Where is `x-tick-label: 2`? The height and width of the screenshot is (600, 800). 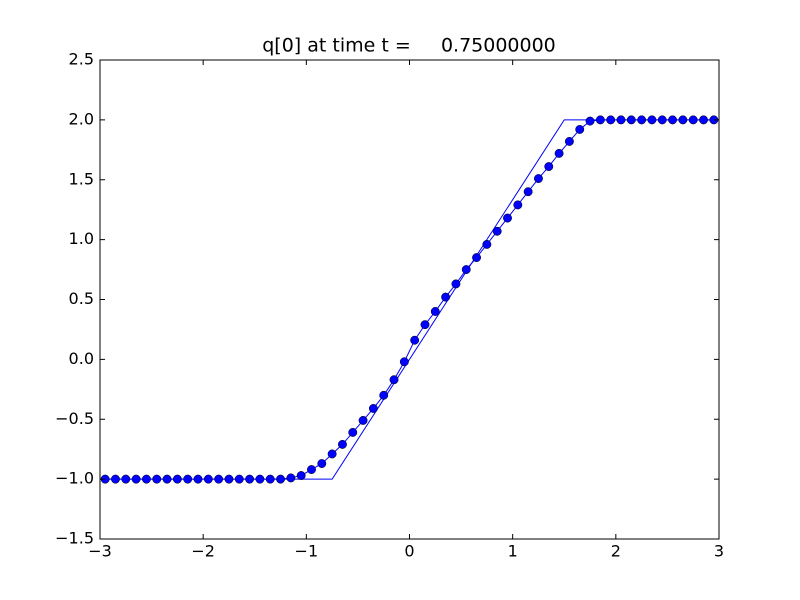
x-tick-label: 2 is located at coordinates (616, 551).